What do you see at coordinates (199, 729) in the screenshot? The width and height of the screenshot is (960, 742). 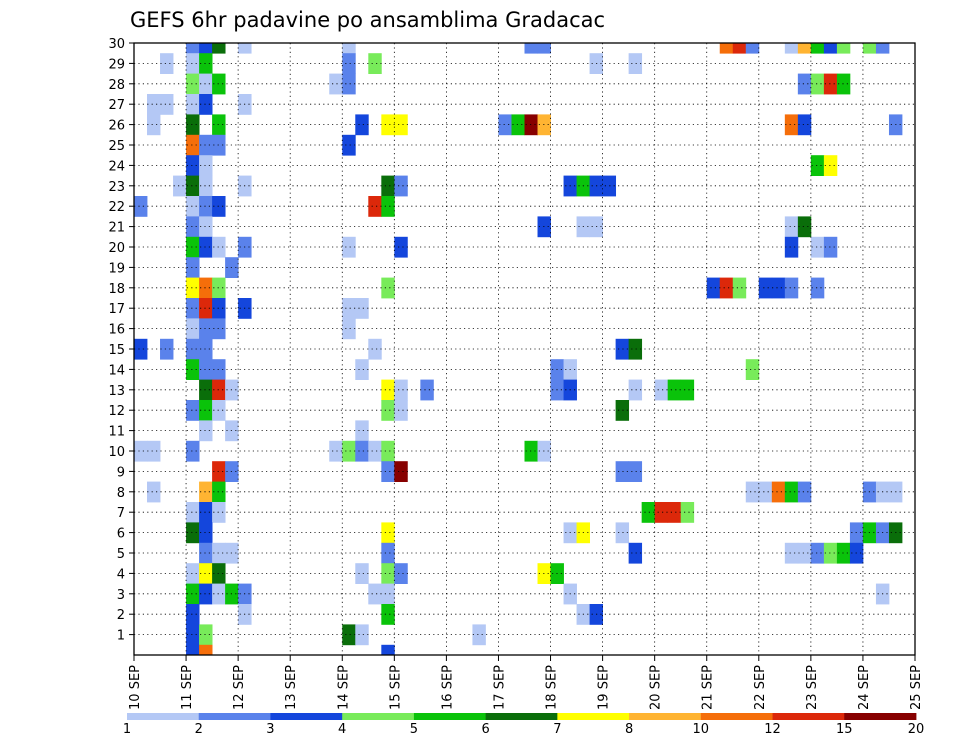 I see `colorbar-label: 2` at bounding box center [199, 729].